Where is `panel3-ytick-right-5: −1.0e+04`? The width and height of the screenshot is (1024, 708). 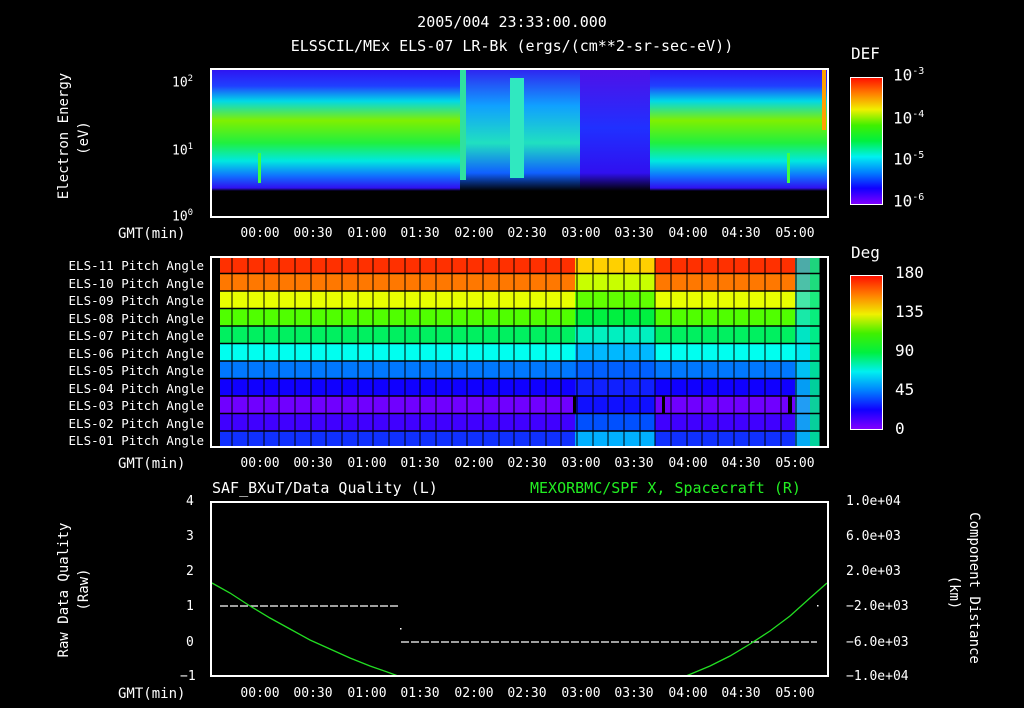
panel3-ytick-right-5: −1.0e+04 is located at coordinates (877, 676).